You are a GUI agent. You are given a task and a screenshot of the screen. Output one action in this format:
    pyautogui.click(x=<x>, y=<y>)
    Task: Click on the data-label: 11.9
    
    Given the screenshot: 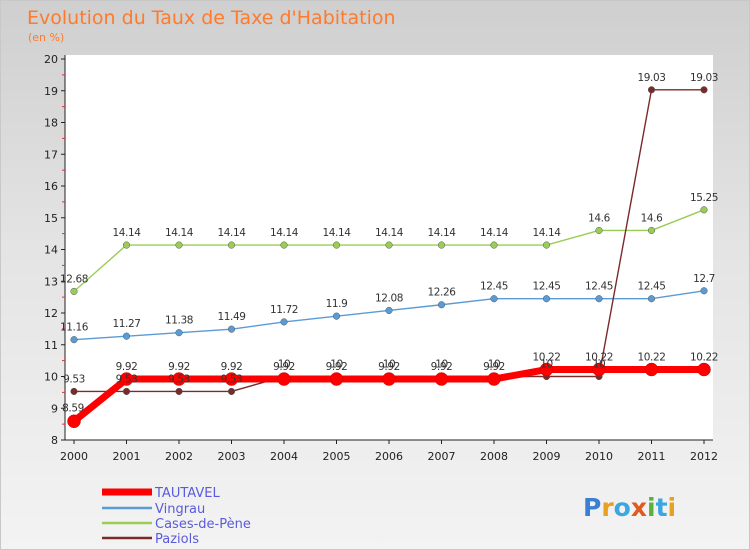 What is the action you would take?
    pyautogui.click(x=337, y=304)
    